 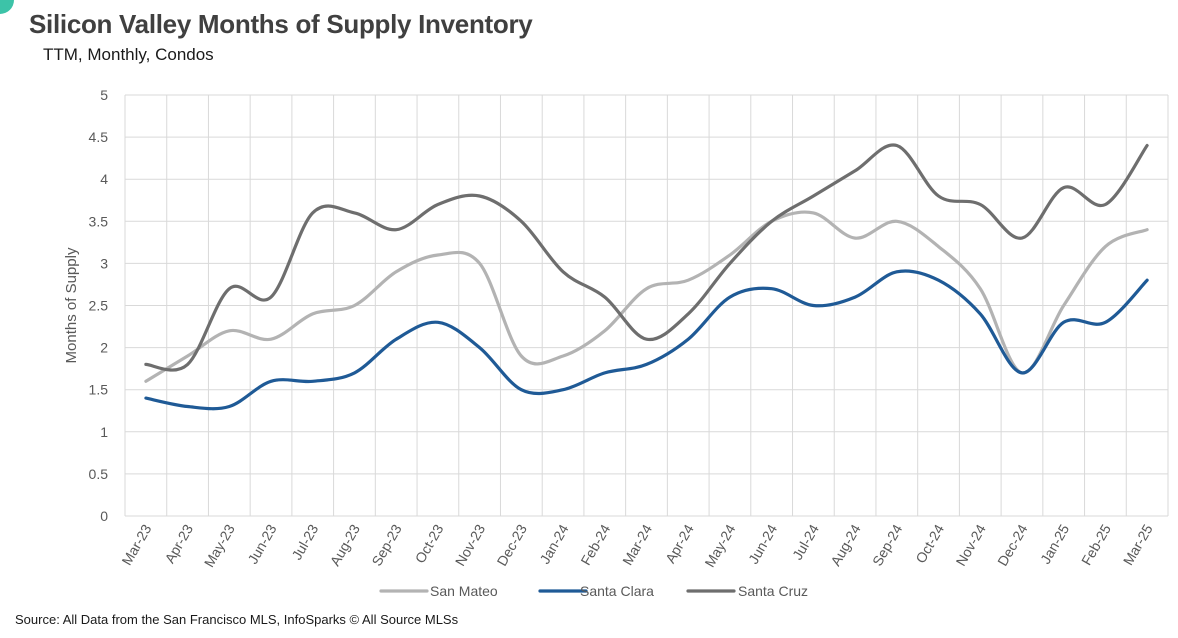 What do you see at coordinates (99, 390) in the screenshot?
I see `y-tick-label: 1.5` at bounding box center [99, 390].